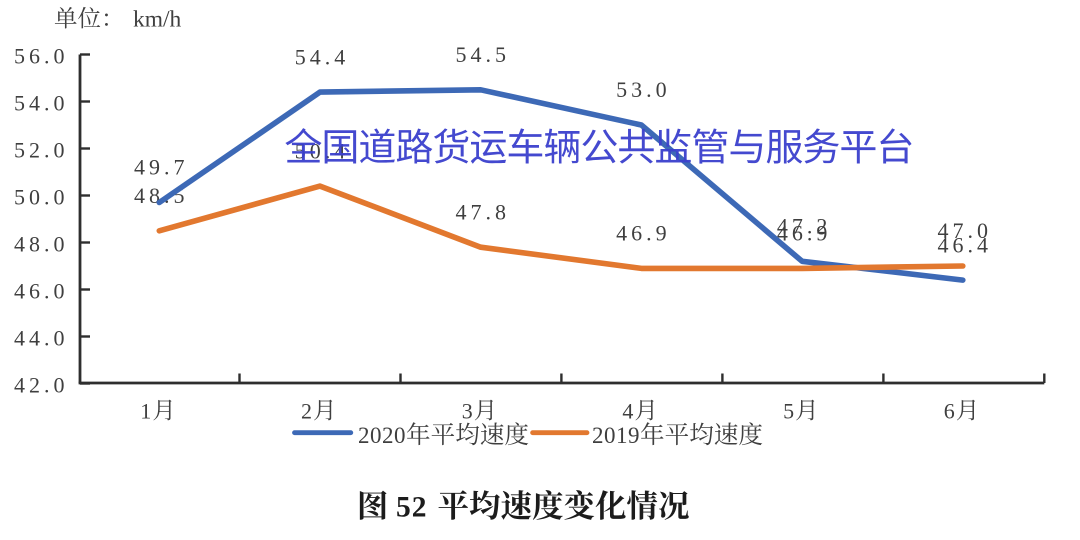  What do you see at coordinates (161, 167) in the screenshot?
I see `svg-text: 49.7` at bounding box center [161, 167].